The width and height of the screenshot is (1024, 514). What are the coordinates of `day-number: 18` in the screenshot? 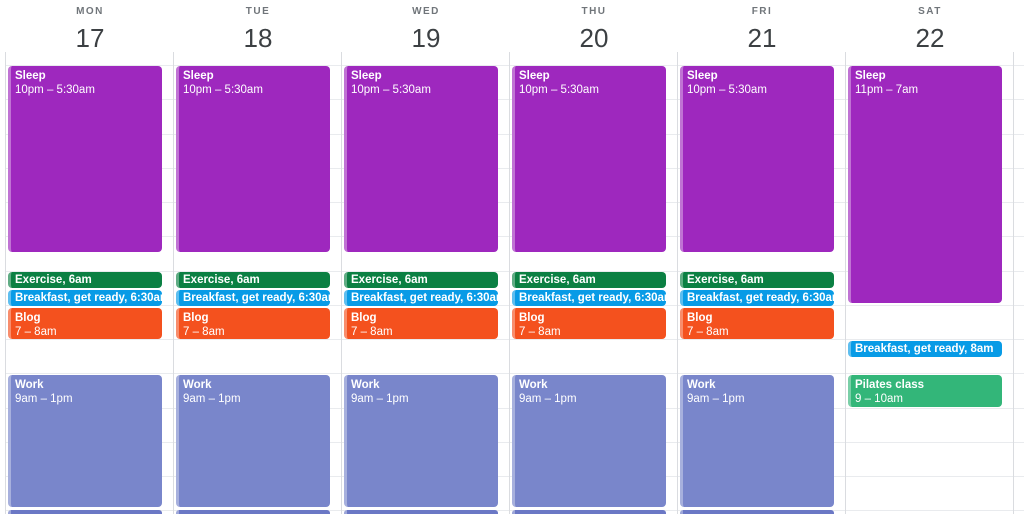 It's located at (258, 38).